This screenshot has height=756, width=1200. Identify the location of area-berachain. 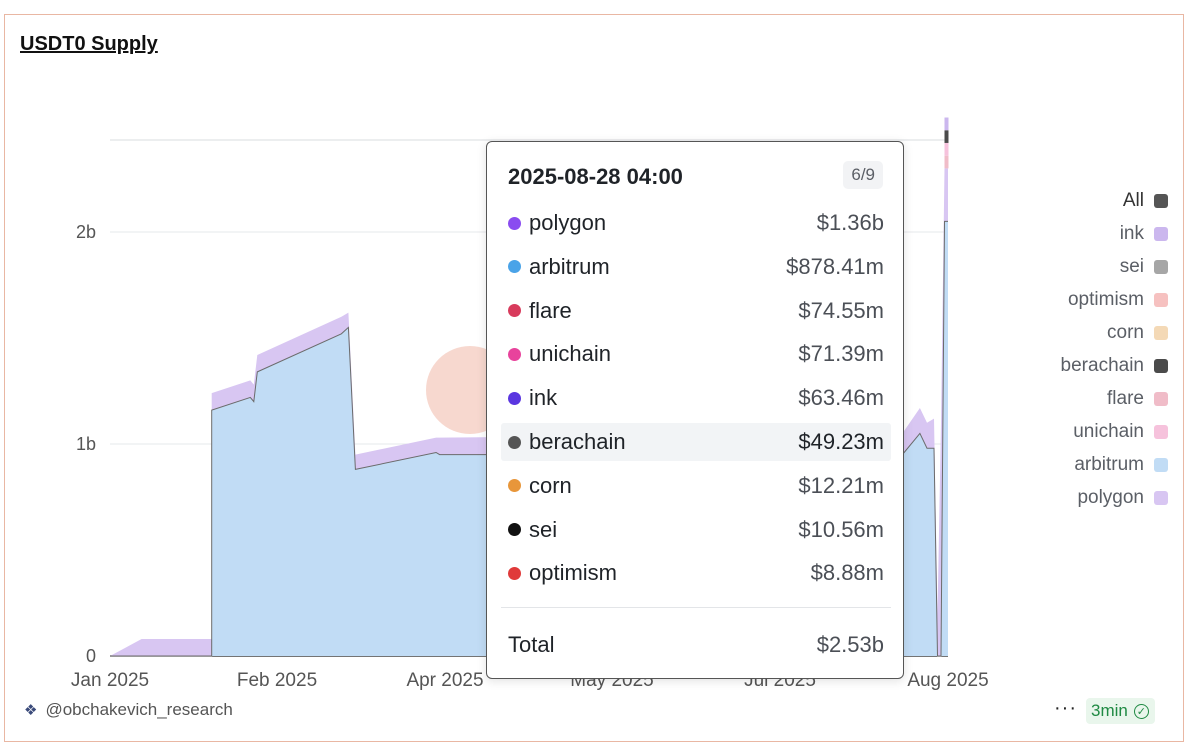
(946, 136).